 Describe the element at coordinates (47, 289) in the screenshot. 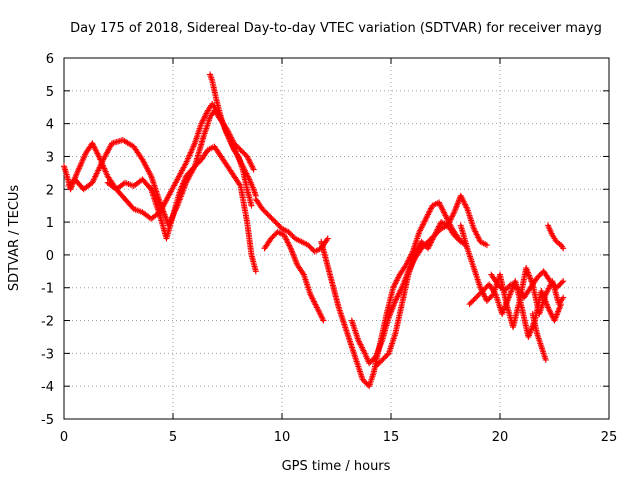

I see `y-tick-label: -1` at that location.